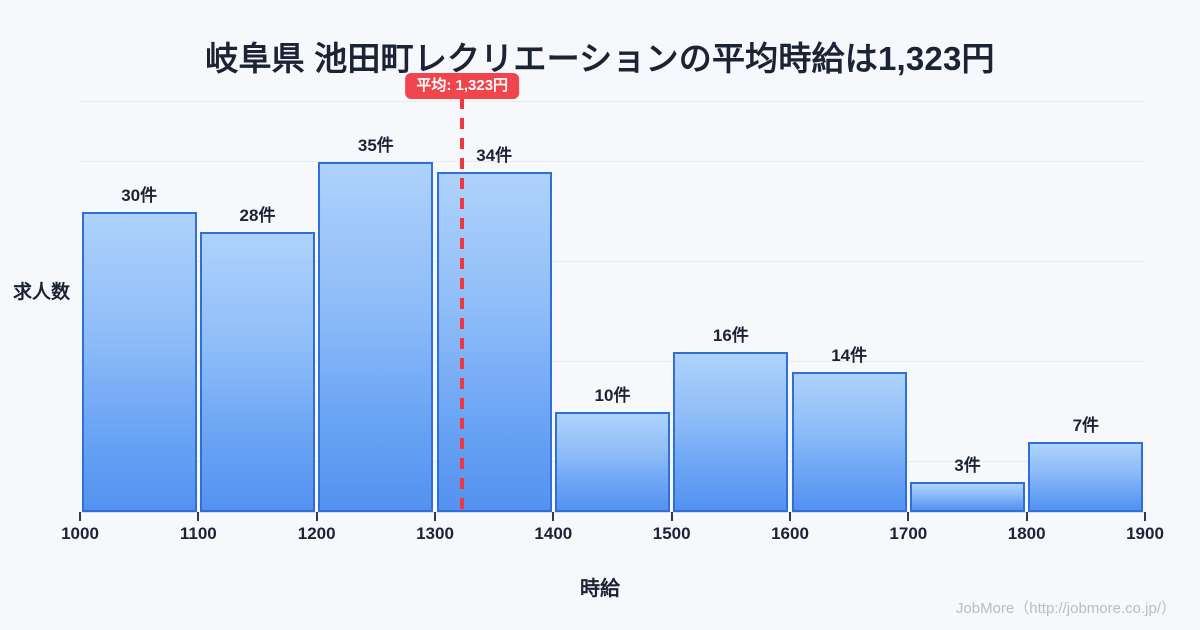 Image resolution: width=1200 pixels, height=630 pixels. I want to click on x-tick-label: 1100, so click(198, 533).